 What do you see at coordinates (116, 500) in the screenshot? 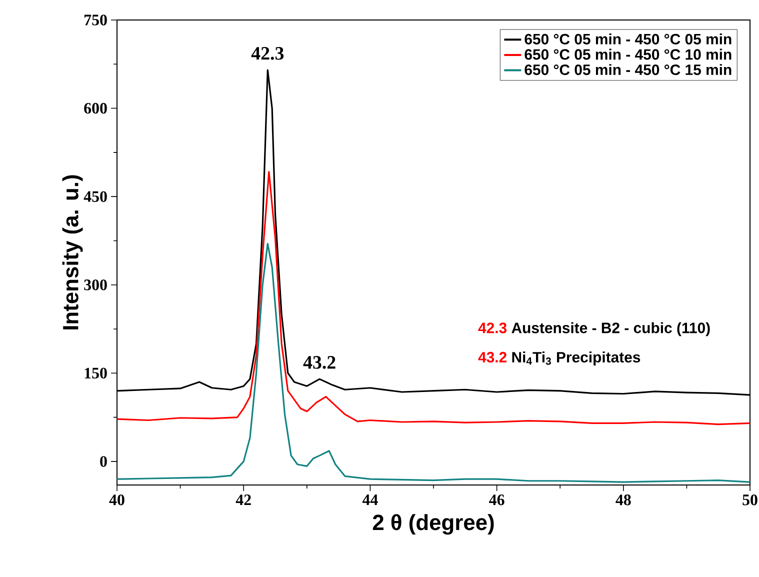
I see `x-tick-label: 40` at bounding box center [116, 500].